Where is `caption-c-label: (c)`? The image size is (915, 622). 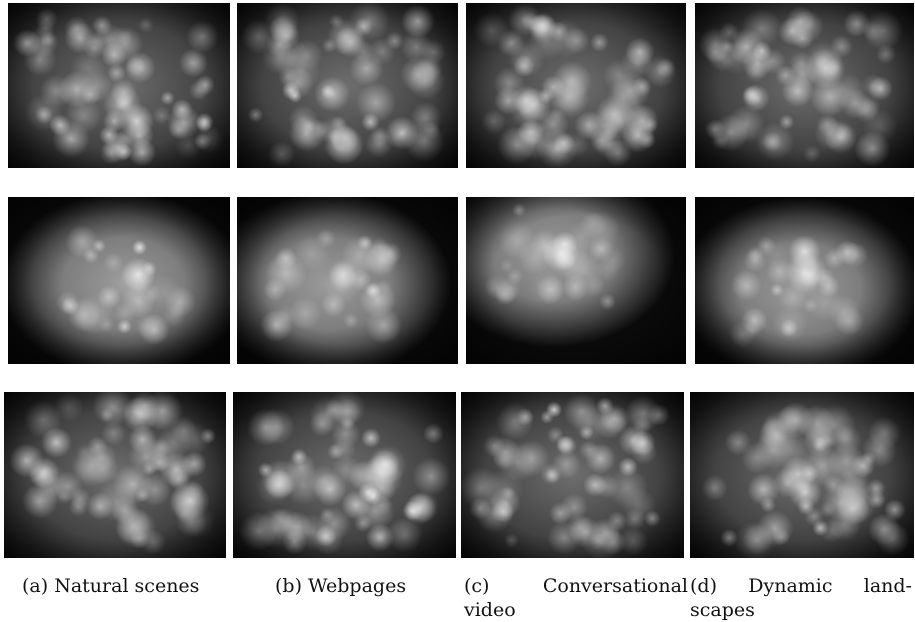
caption-c-label: (c) is located at coordinates (477, 586).